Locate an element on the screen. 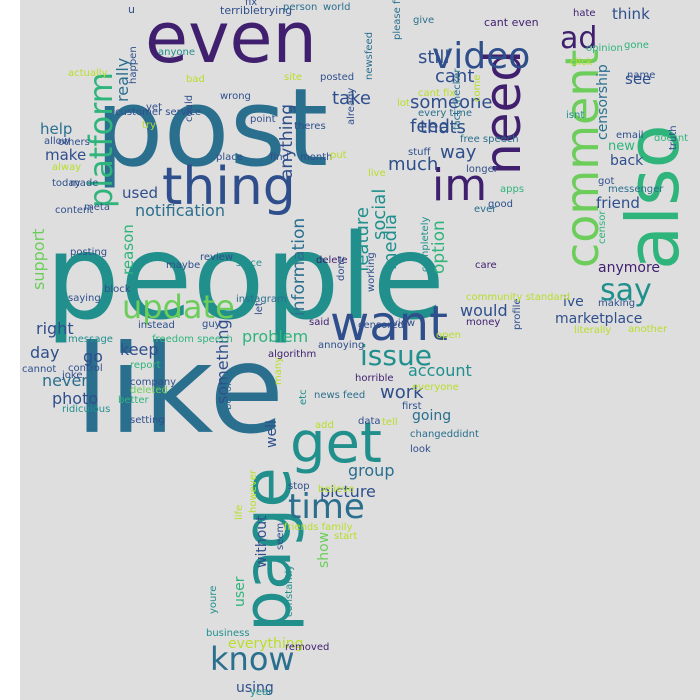 Image resolution: width=700 pixels, height=700 pixels. word-youre: youre is located at coordinates (213, 600).